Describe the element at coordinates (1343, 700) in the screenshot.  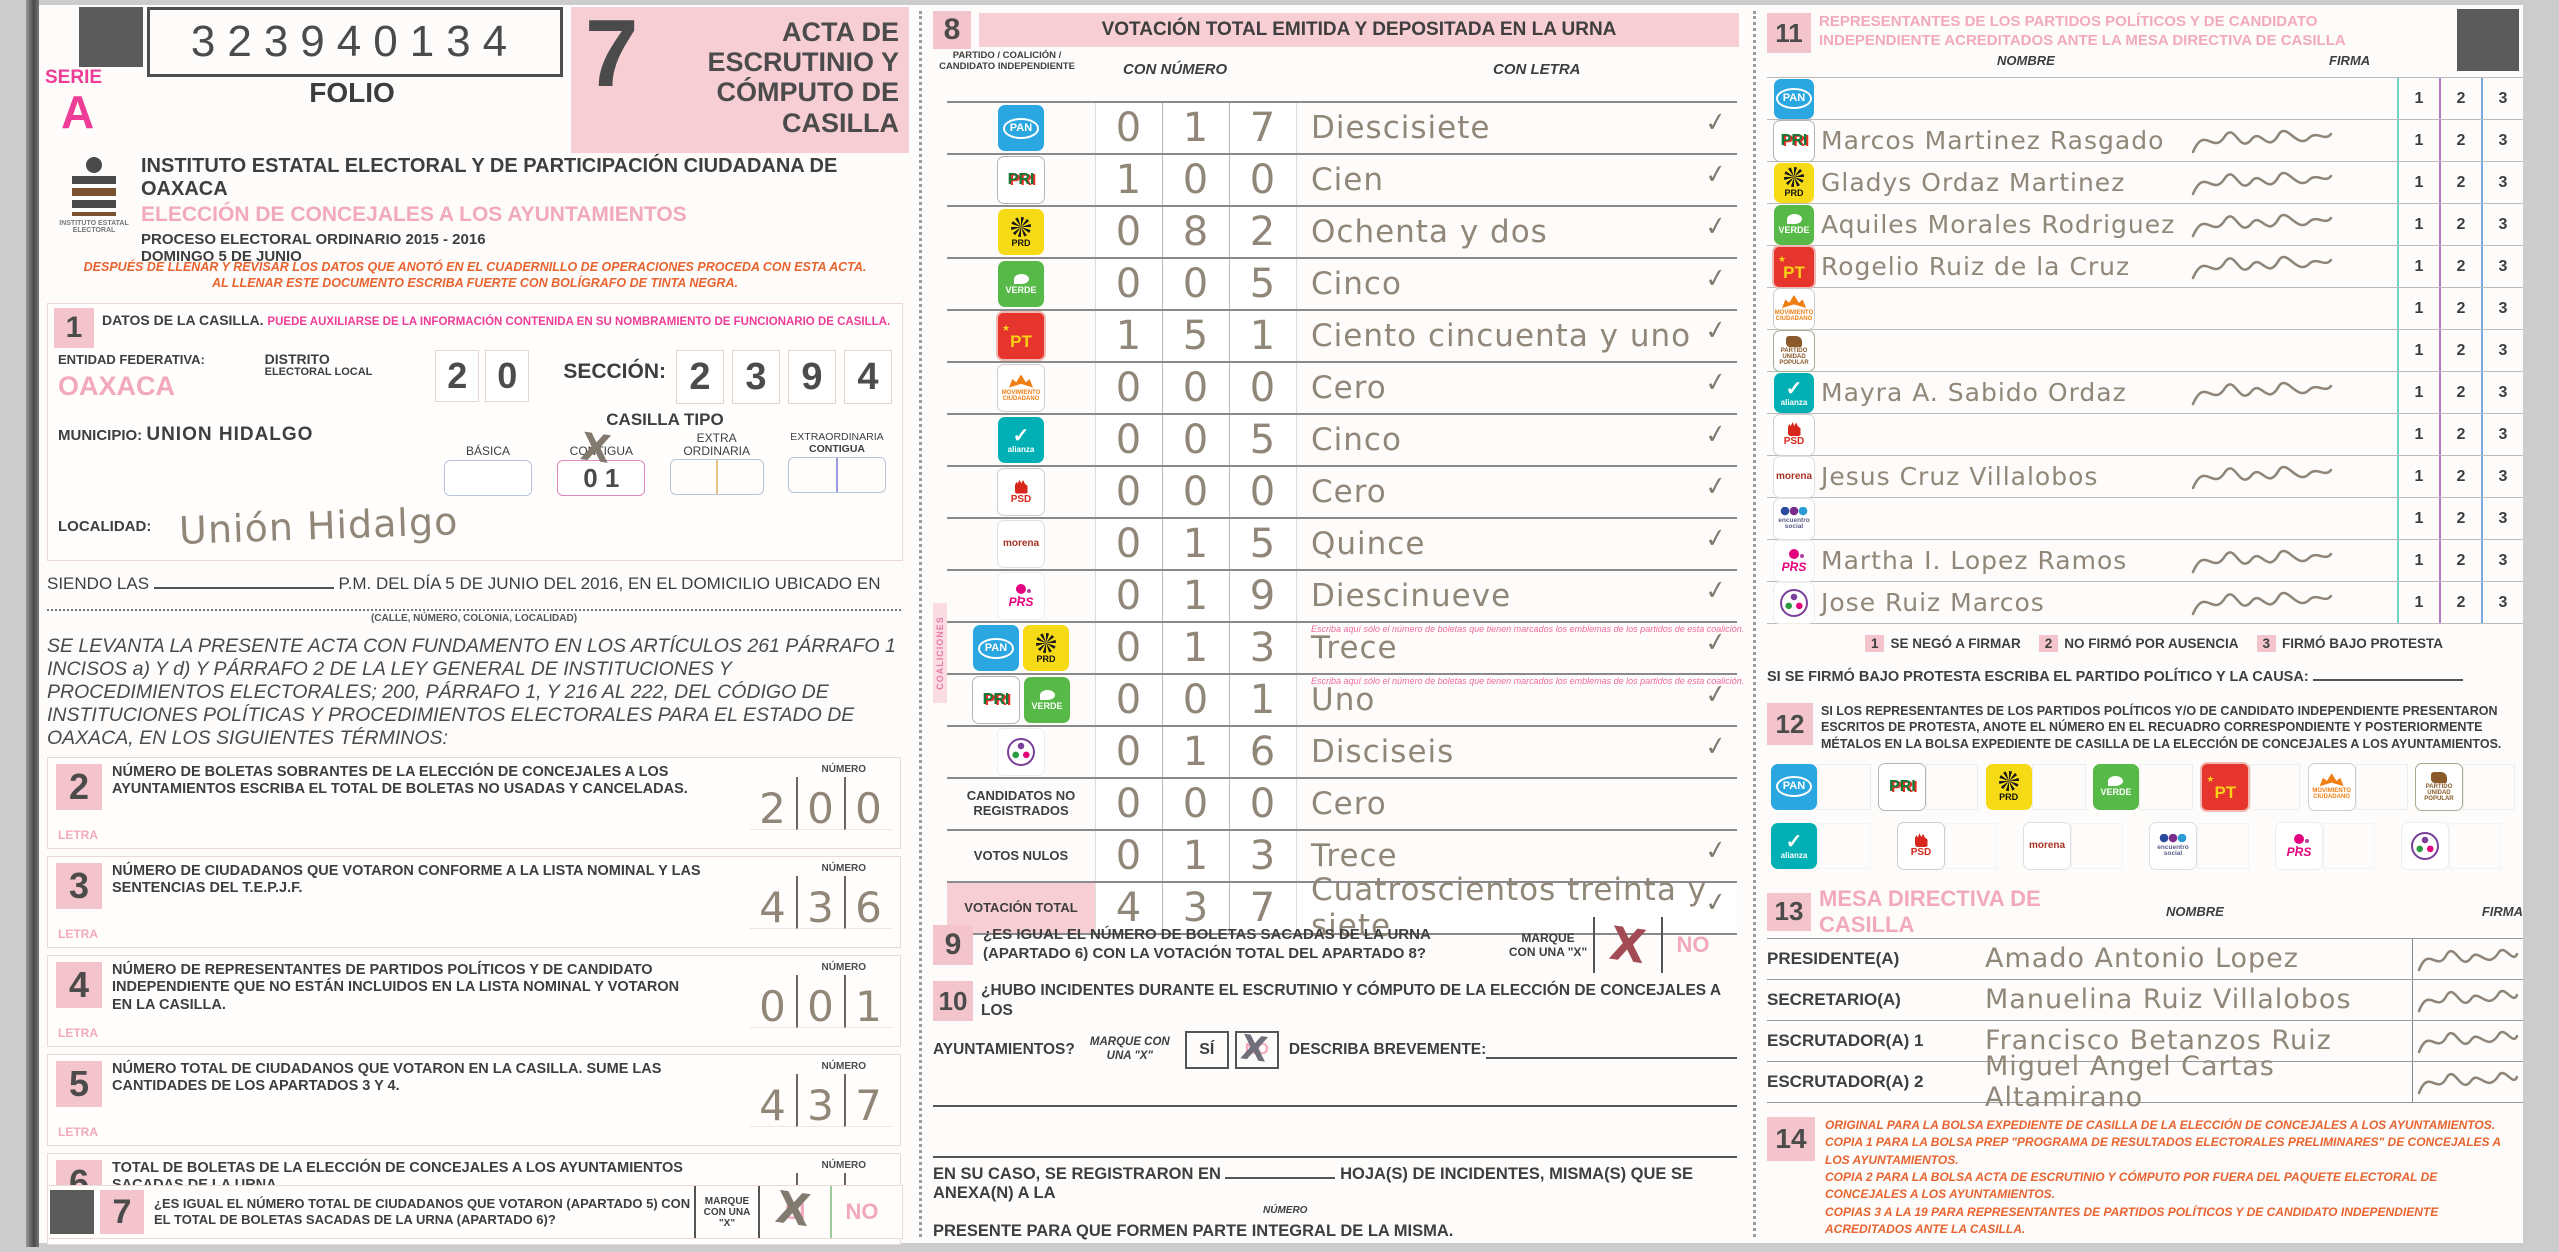
I see `vote-letra-handwriting: Uno` at that location.